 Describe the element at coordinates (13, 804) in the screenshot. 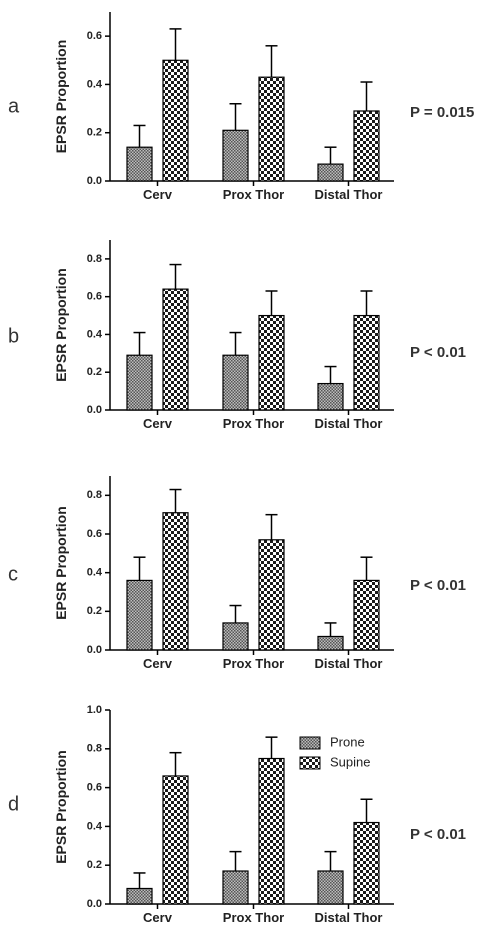

I see `panel-letter: d` at that location.